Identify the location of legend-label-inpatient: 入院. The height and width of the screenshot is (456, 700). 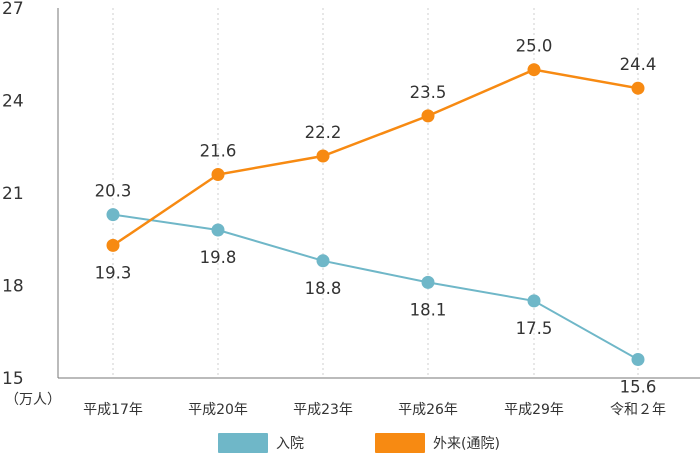
(290, 444).